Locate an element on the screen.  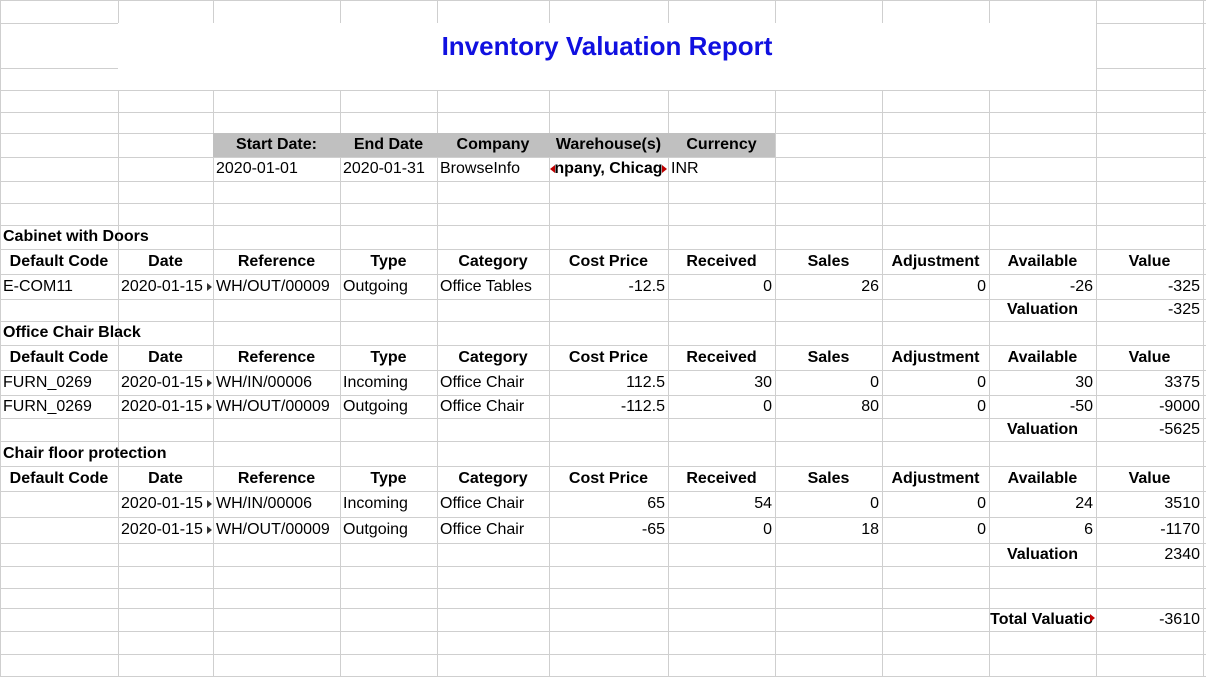
table-cell: -26 is located at coordinates (1081, 286).